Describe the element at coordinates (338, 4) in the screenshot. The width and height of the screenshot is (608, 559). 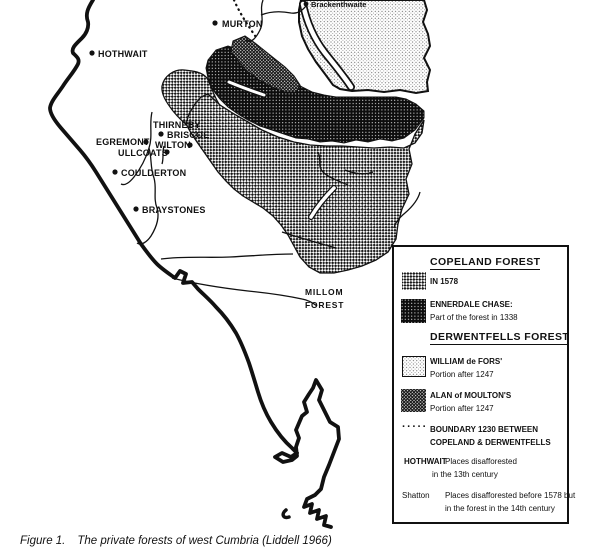
I see `place-label-brackenthwaite: Brackenthwaite` at that location.